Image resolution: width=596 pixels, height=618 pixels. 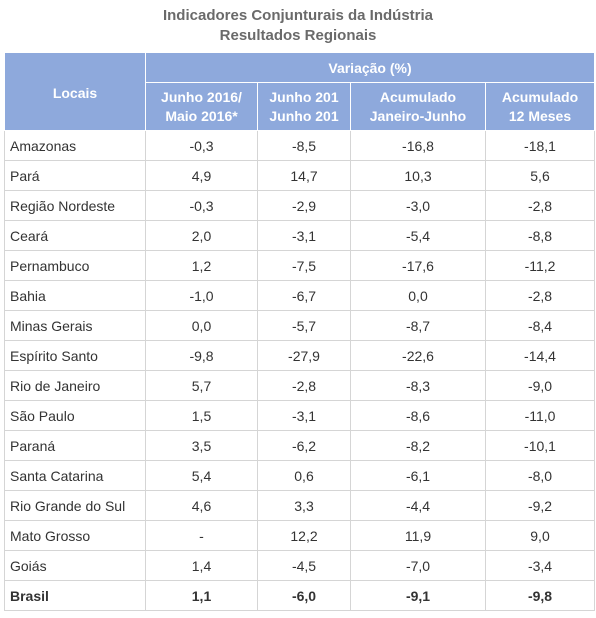 What do you see at coordinates (201, 535) in the screenshot?
I see `row-value: -` at bounding box center [201, 535].